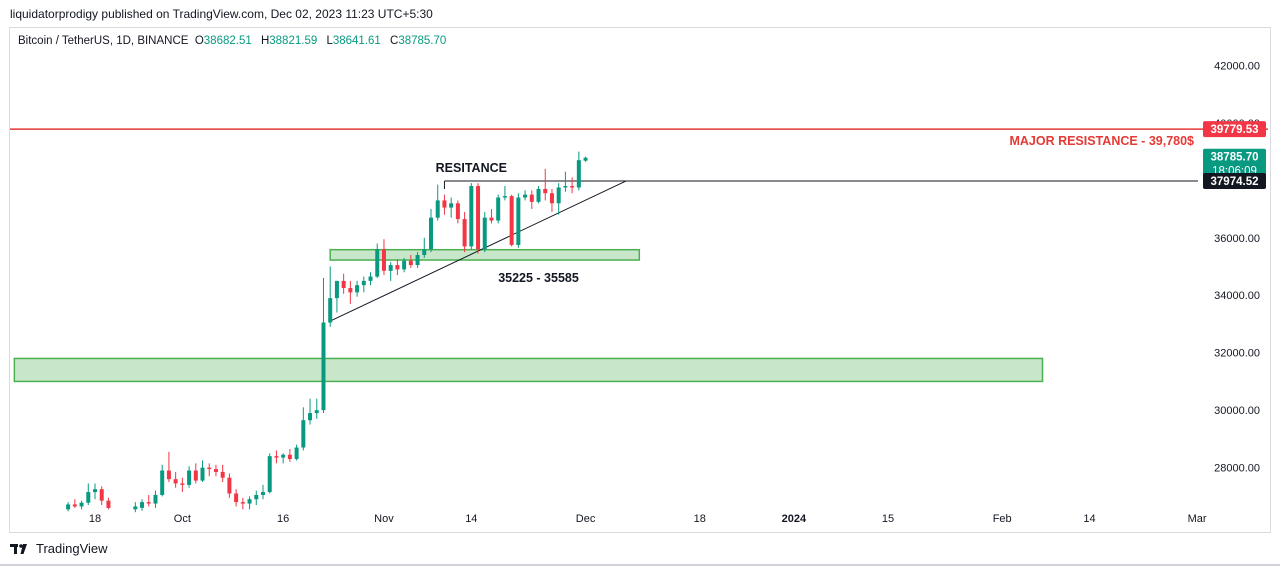  Describe the element at coordinates (1235, 182) in the screenshot. I see `price-badge-value: 37974.52` at that location.